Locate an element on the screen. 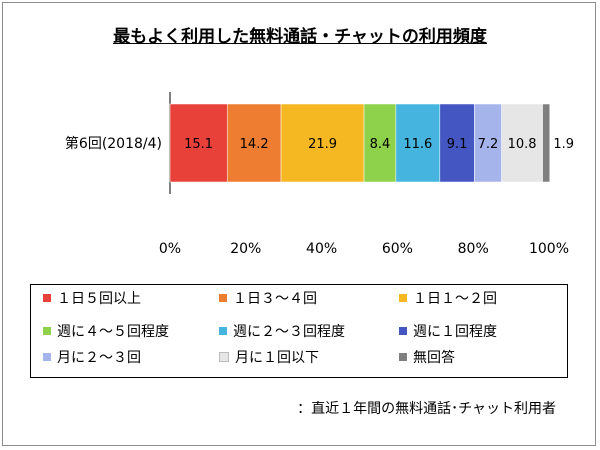  legend-item: １日１～２回 is located at coordinates (448, 298).